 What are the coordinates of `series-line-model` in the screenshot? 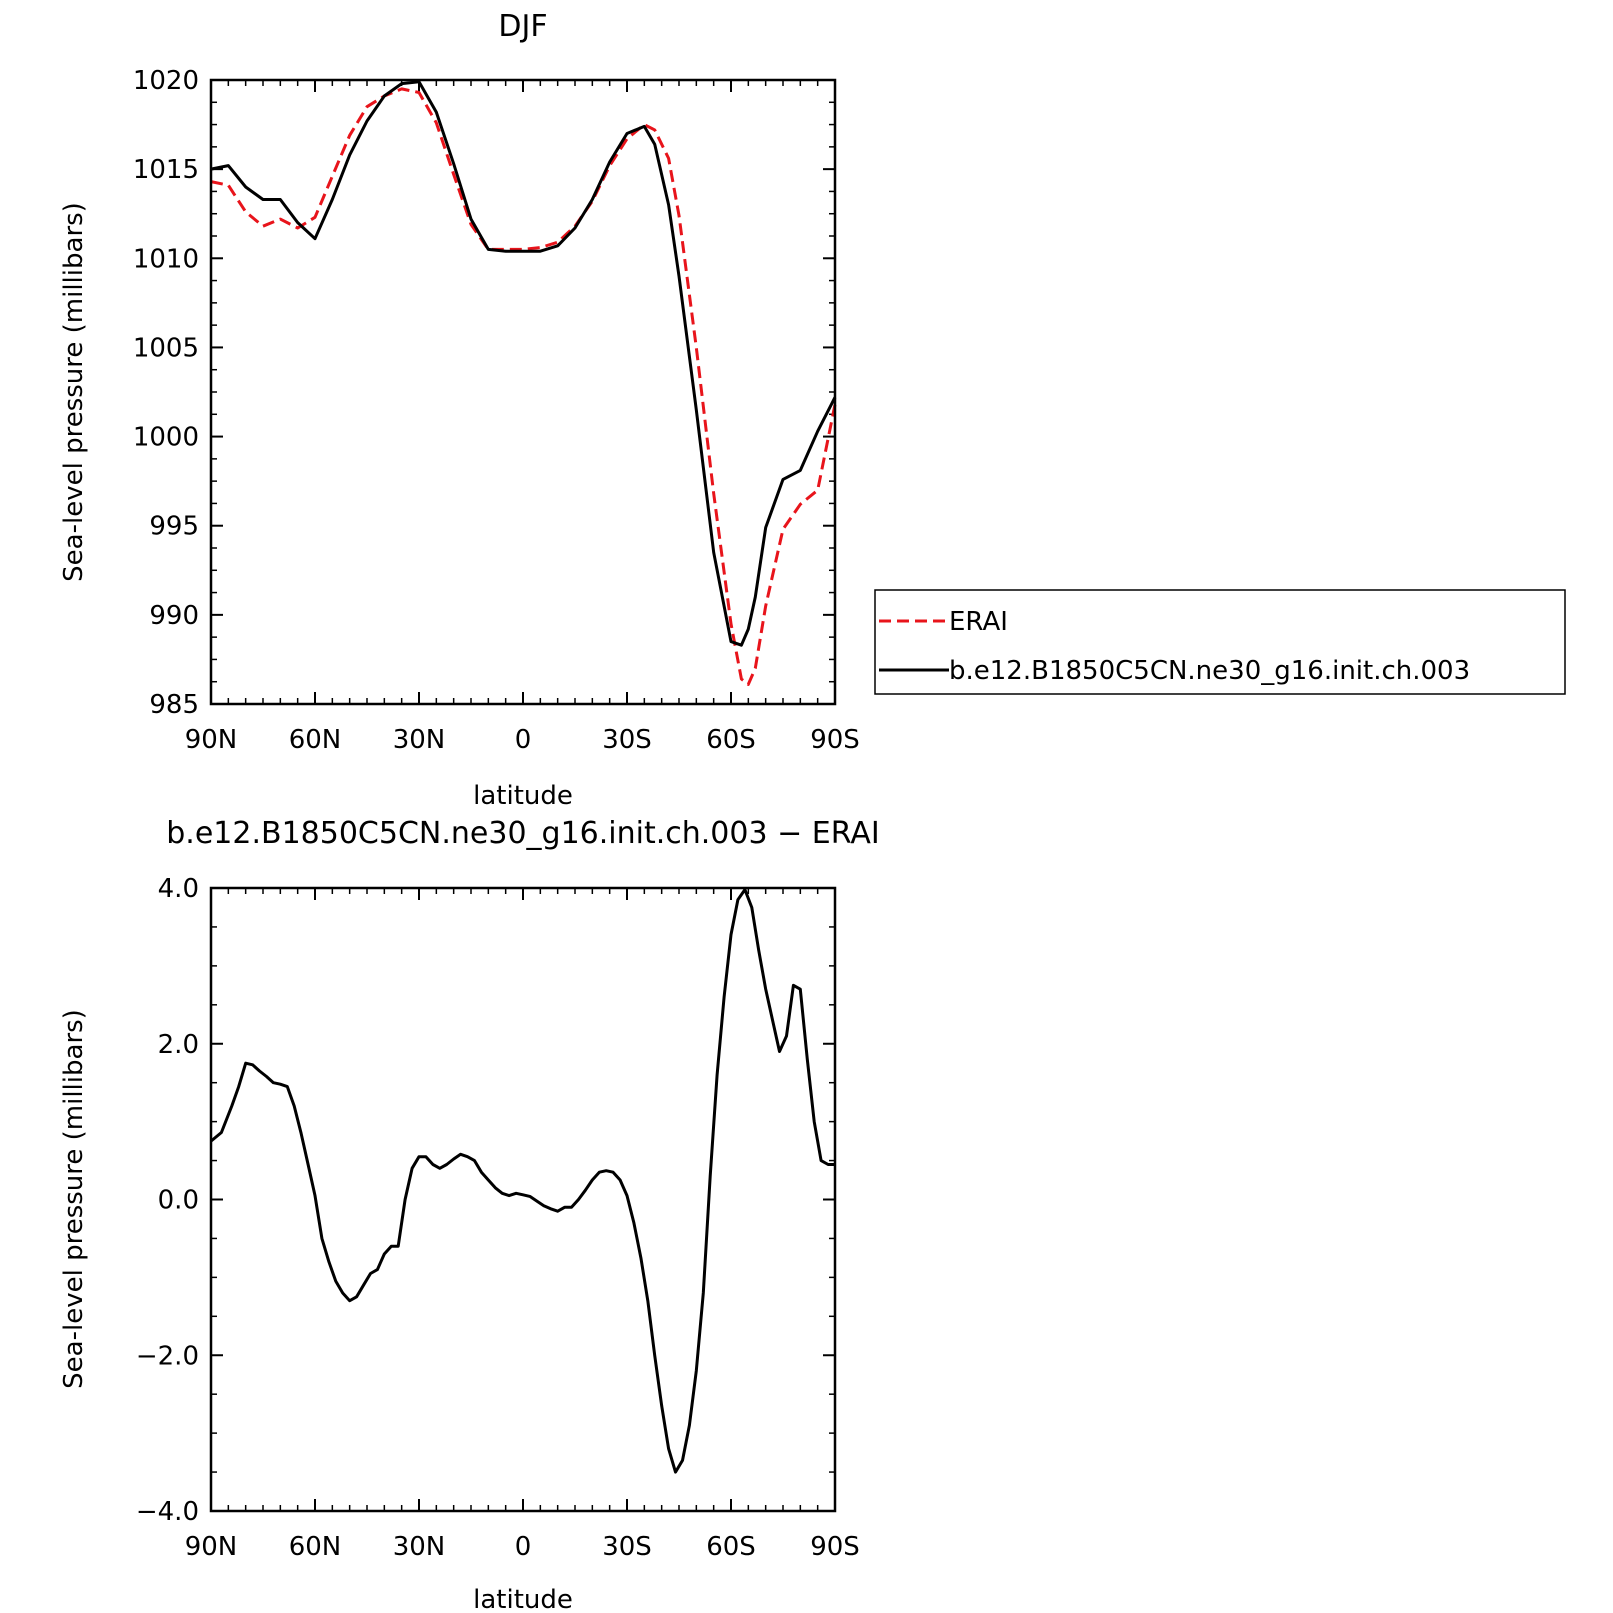 It's located at (523, 363).